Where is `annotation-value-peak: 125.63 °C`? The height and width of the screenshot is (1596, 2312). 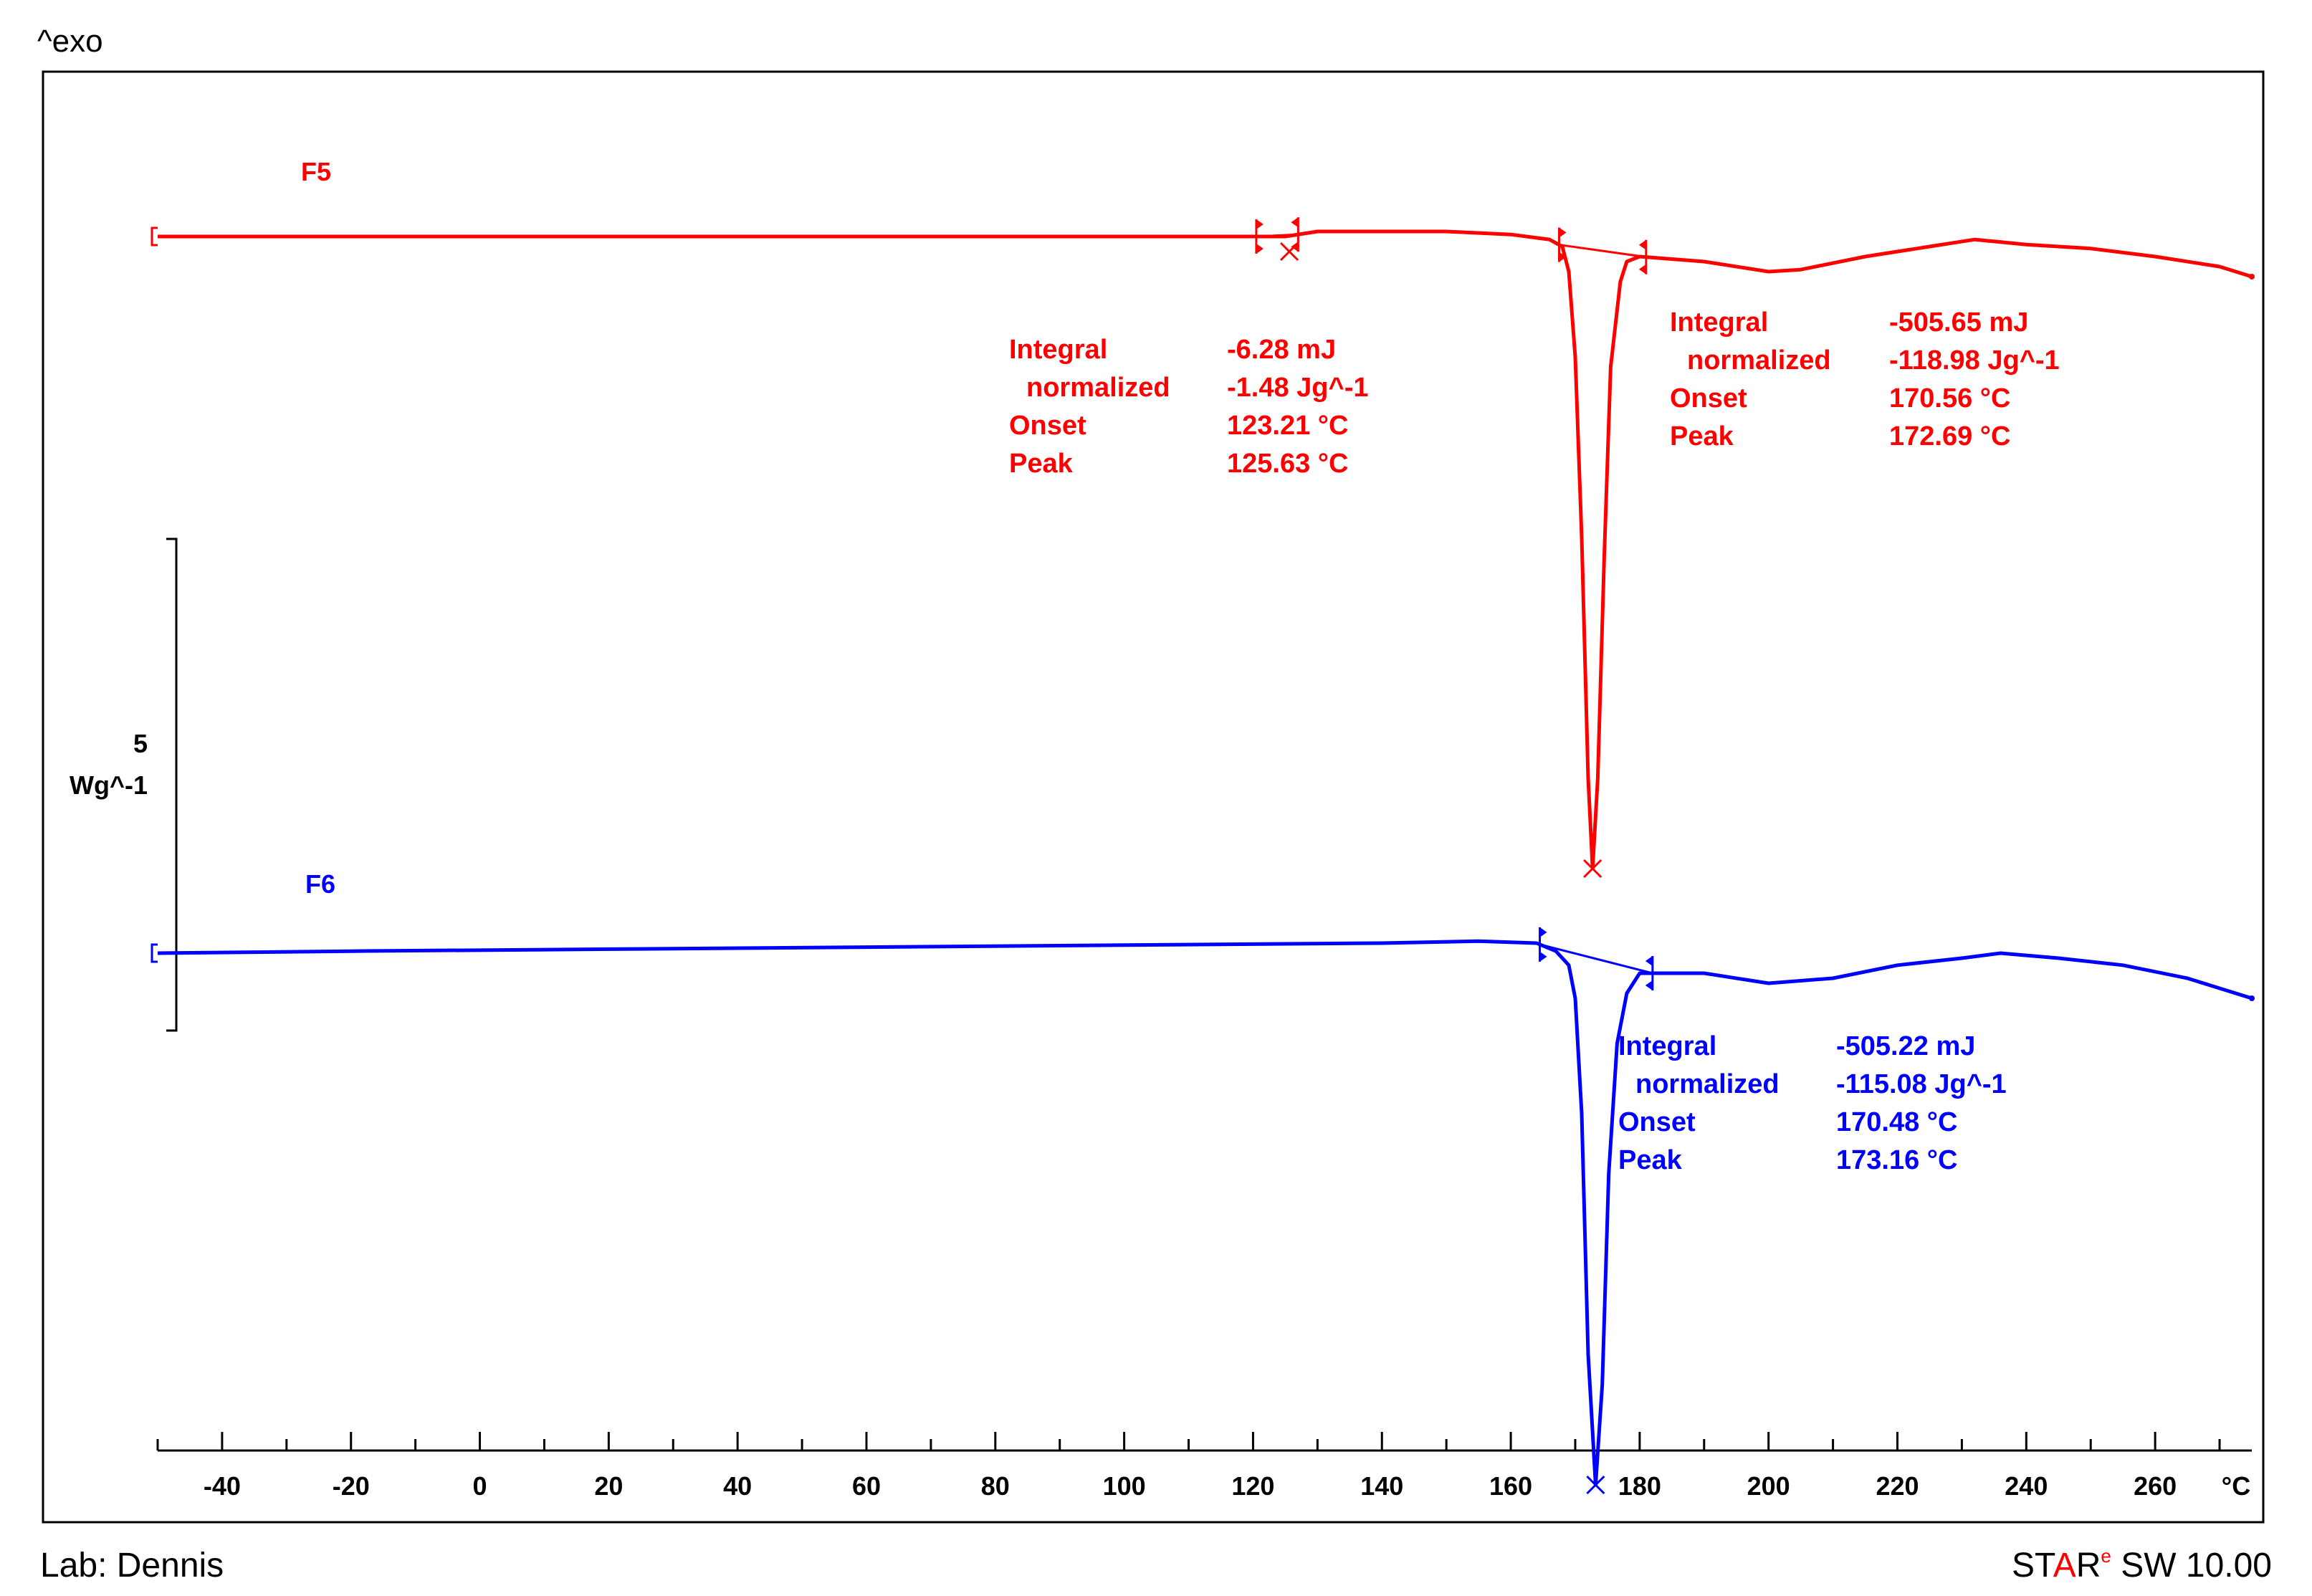
annotation-value-peak: 125.63 °C is located at coordinates (1287, 464).